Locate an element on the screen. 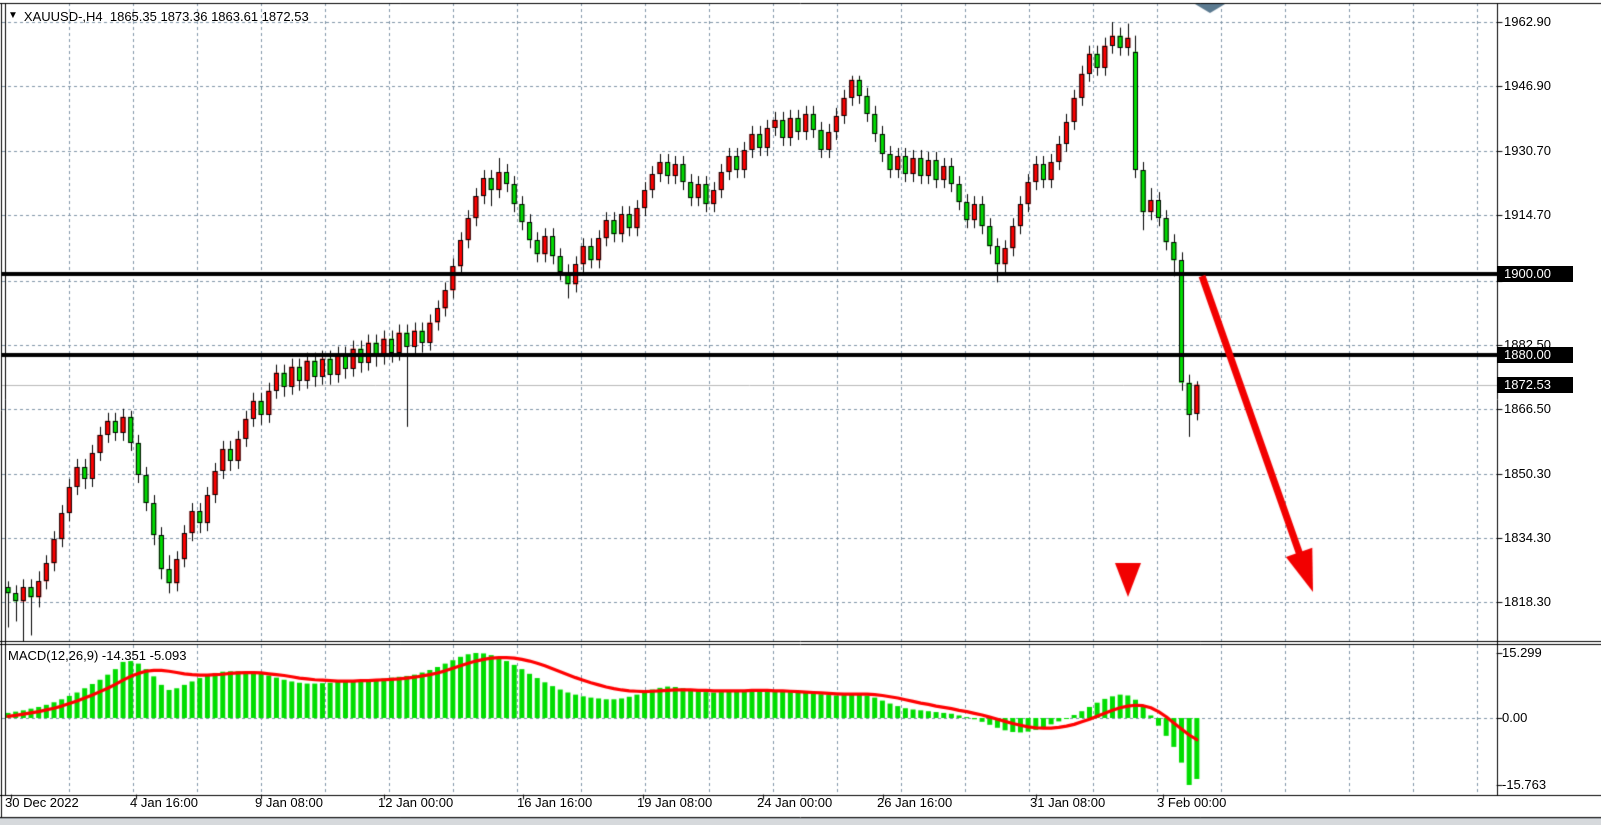  time-axis-label: 9 Jan 08:00 is located at coordinates (289, 802).